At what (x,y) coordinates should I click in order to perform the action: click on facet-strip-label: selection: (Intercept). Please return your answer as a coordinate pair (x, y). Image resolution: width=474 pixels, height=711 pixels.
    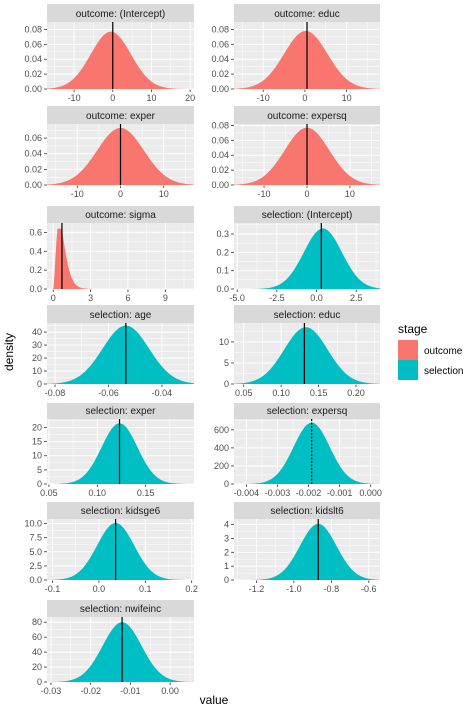
    Looking at the image, I should click on (307, 215).